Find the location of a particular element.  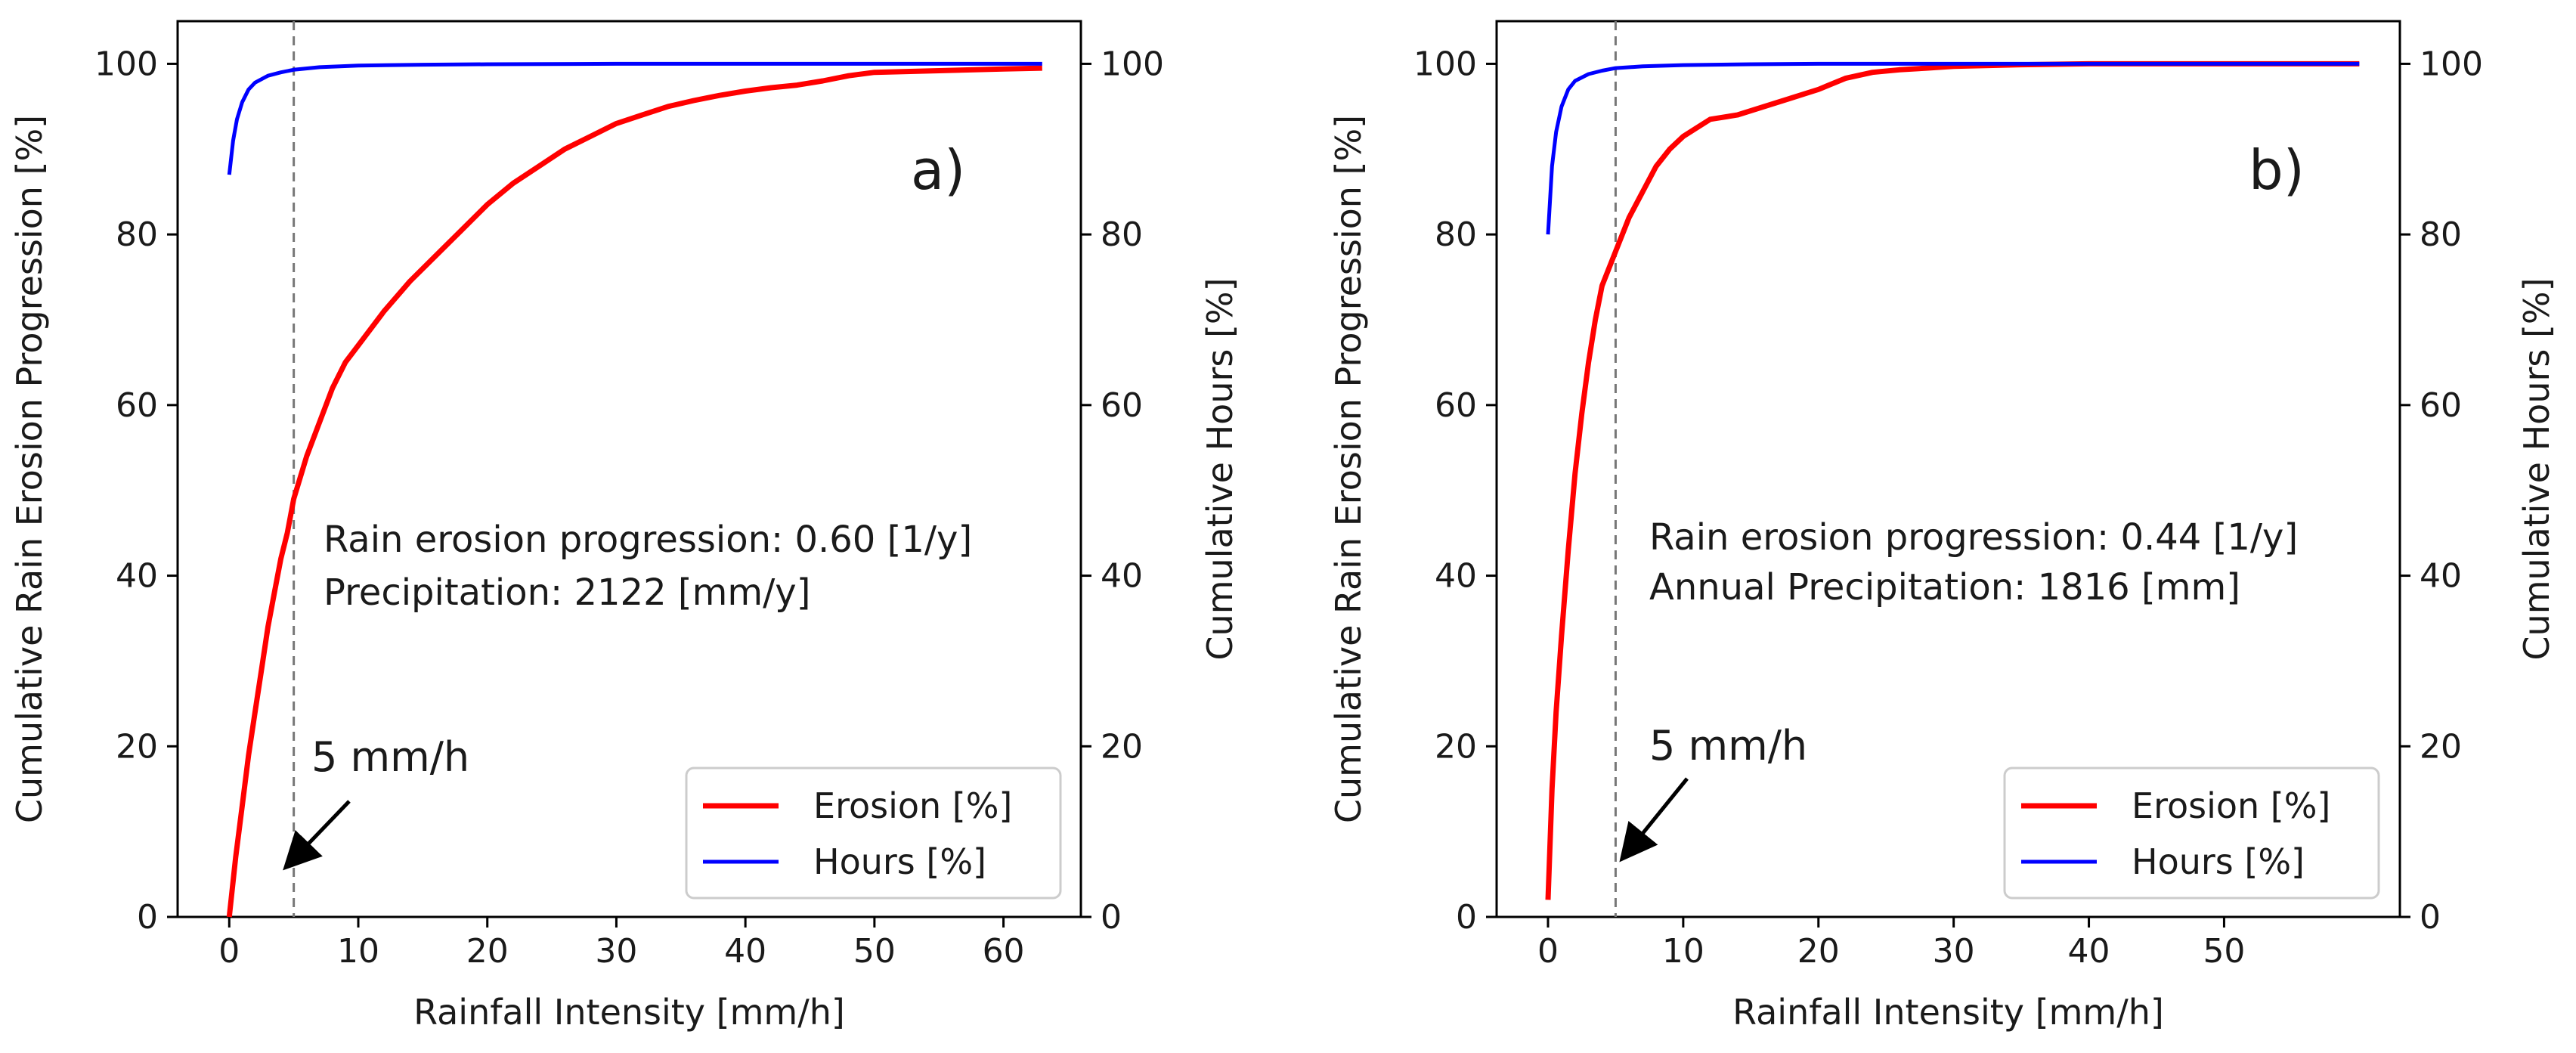

x-tick-label: 60 is located at coordinates (1004, 951).